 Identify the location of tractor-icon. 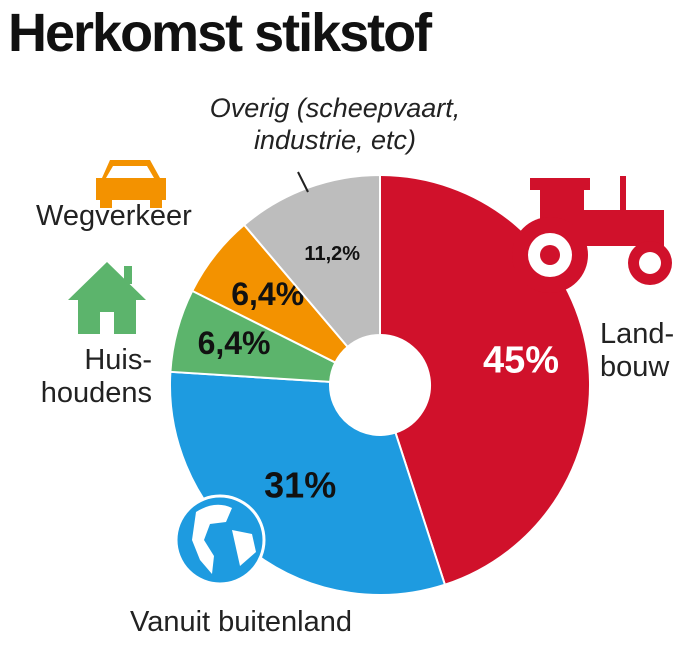
(592, 234).